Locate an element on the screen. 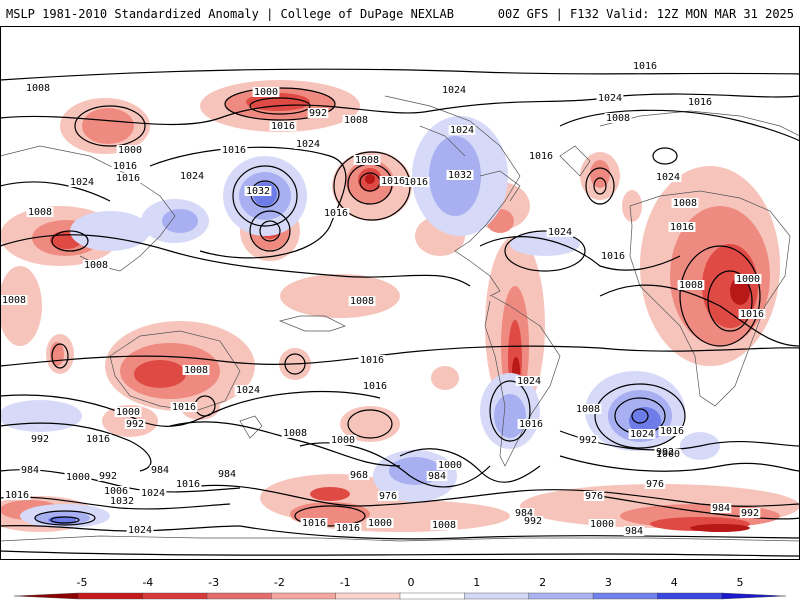 The height and width of the screenshot is (600, 800). colorbar-swatches is located at coordinates (400, 596).